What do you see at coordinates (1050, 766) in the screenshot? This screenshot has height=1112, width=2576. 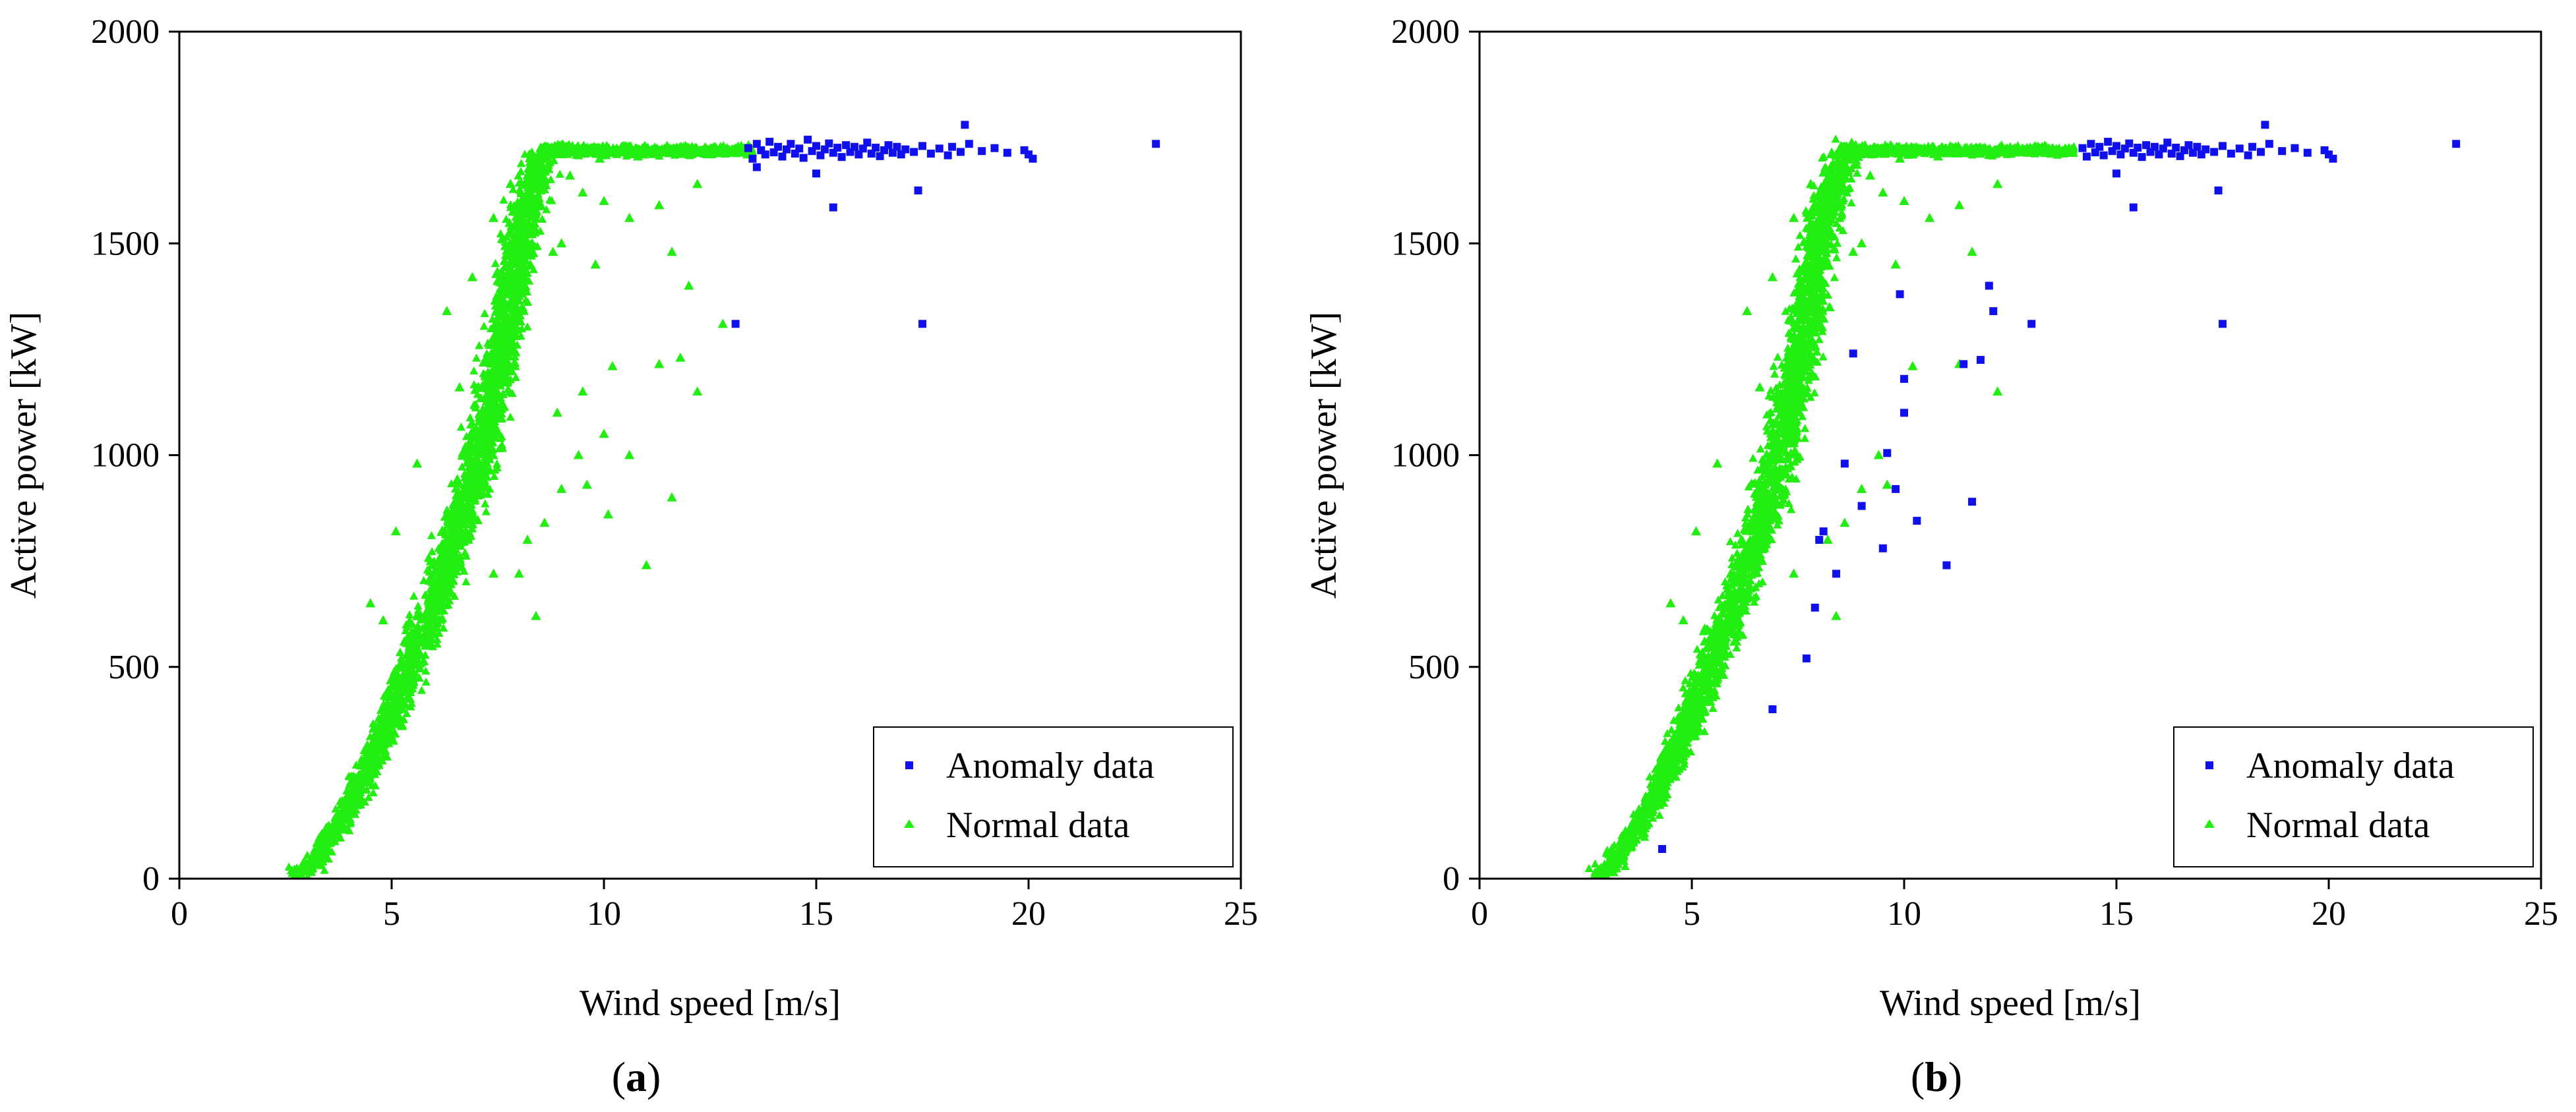 I see `legend-anomaly-label: Anomaly data` at bounding box center [1050, 766].